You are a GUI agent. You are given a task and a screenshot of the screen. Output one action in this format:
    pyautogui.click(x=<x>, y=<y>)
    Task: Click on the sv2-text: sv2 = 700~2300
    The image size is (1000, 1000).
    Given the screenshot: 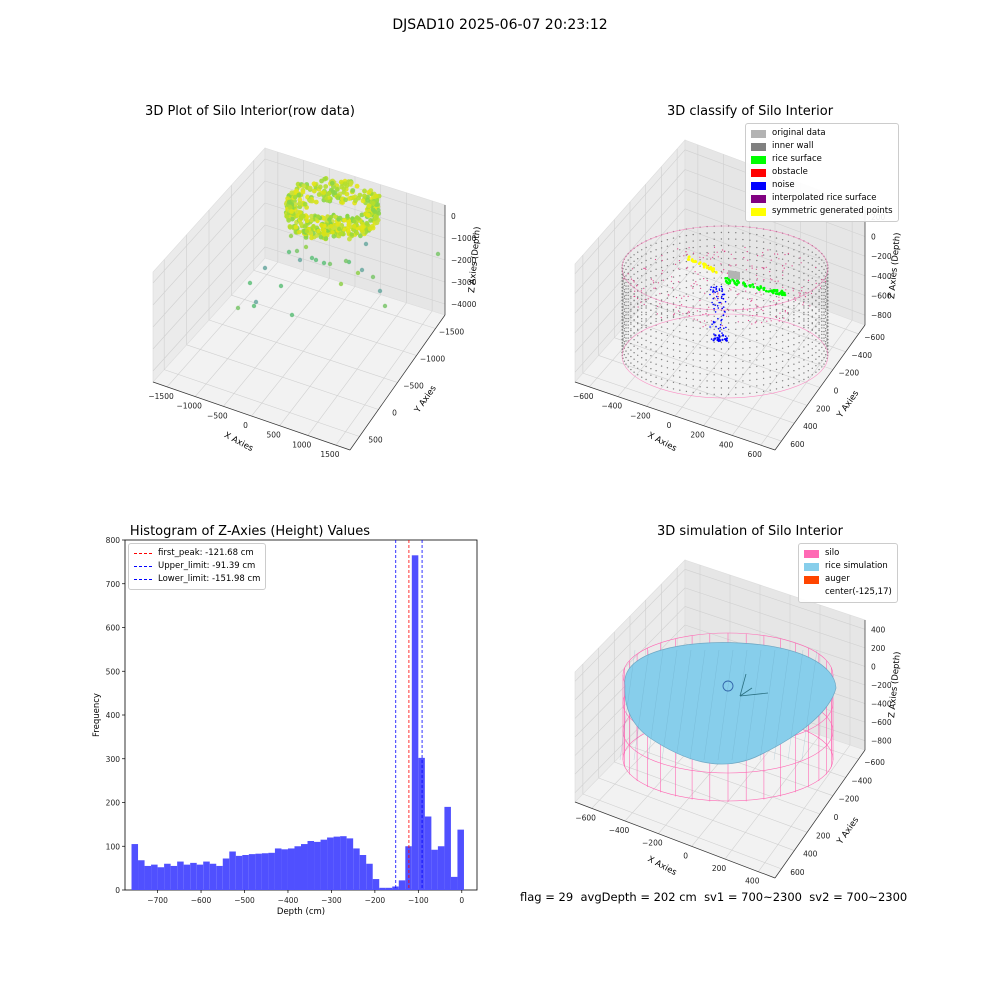 What is the action you would take?
    pyautogui.click(x=858, y=897)
    